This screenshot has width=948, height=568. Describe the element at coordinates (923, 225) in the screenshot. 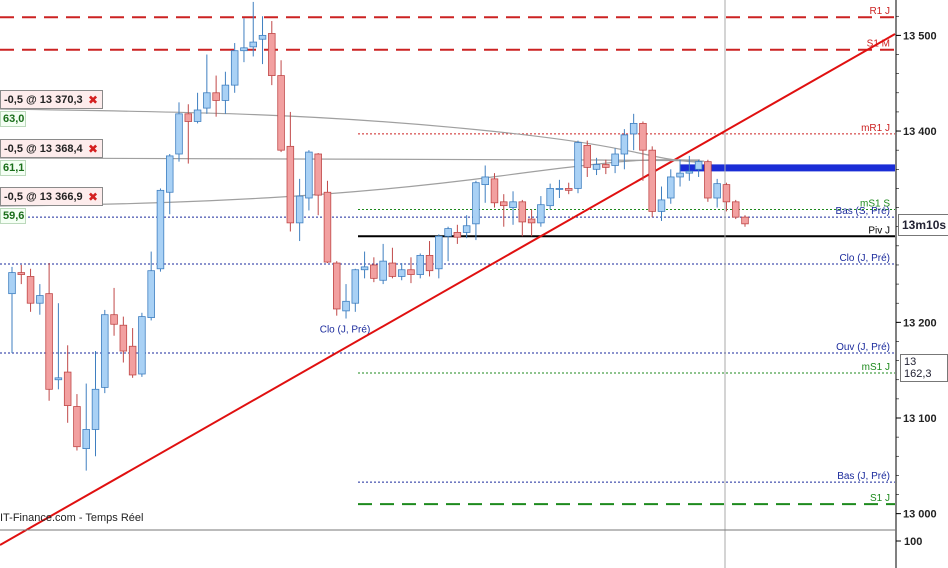

I see `time-to-close-badge: 13m10s` at that location.